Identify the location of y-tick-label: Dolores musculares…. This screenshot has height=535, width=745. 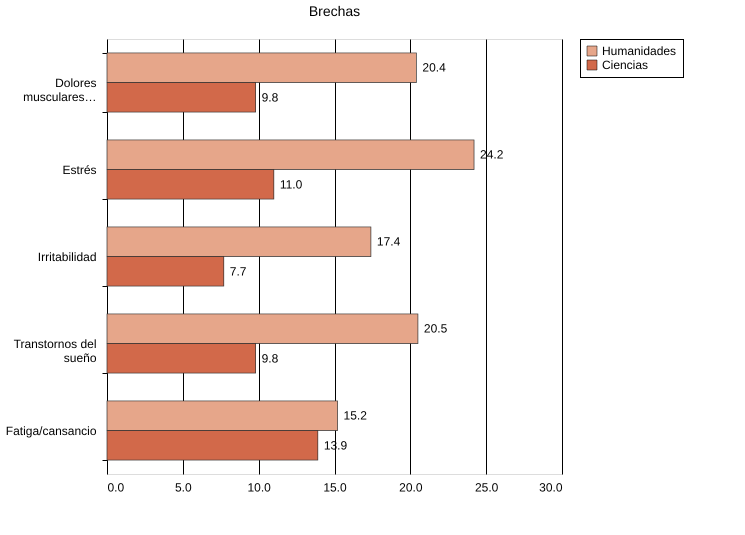
(59, 90).